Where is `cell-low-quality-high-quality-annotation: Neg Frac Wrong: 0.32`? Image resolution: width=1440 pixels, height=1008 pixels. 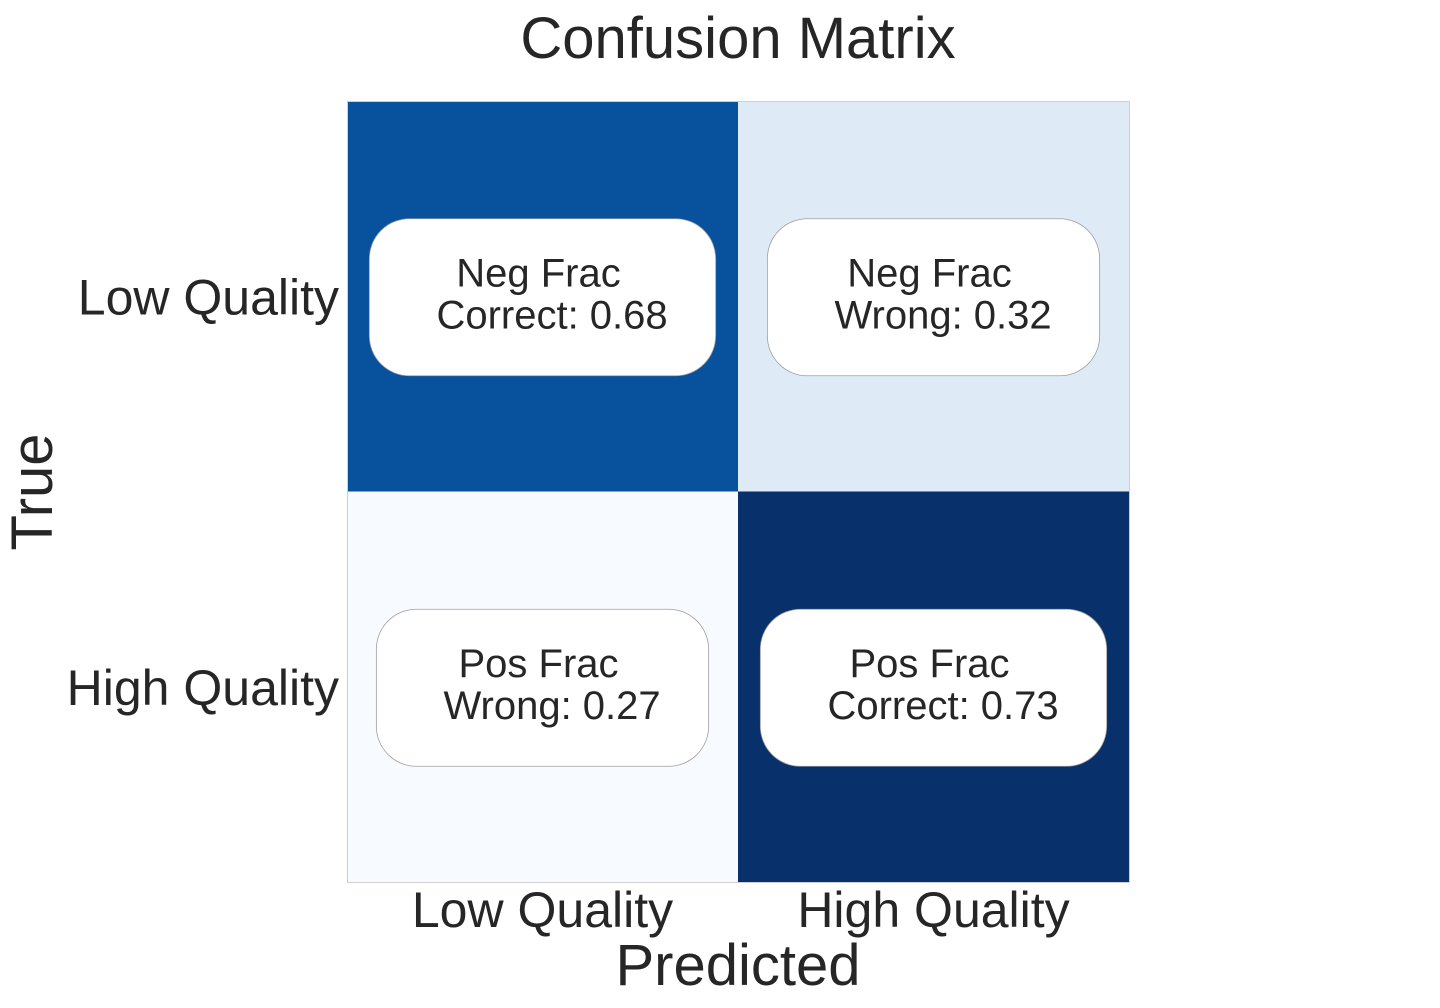
cell-low-quality-high-quality-annotation: Neg Frac Wrong: 0.32 is located at coordinates (937, 294).